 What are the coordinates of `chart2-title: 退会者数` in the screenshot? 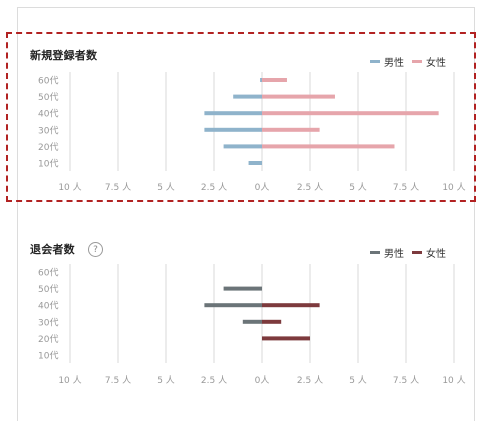 It's located at (52, 249).